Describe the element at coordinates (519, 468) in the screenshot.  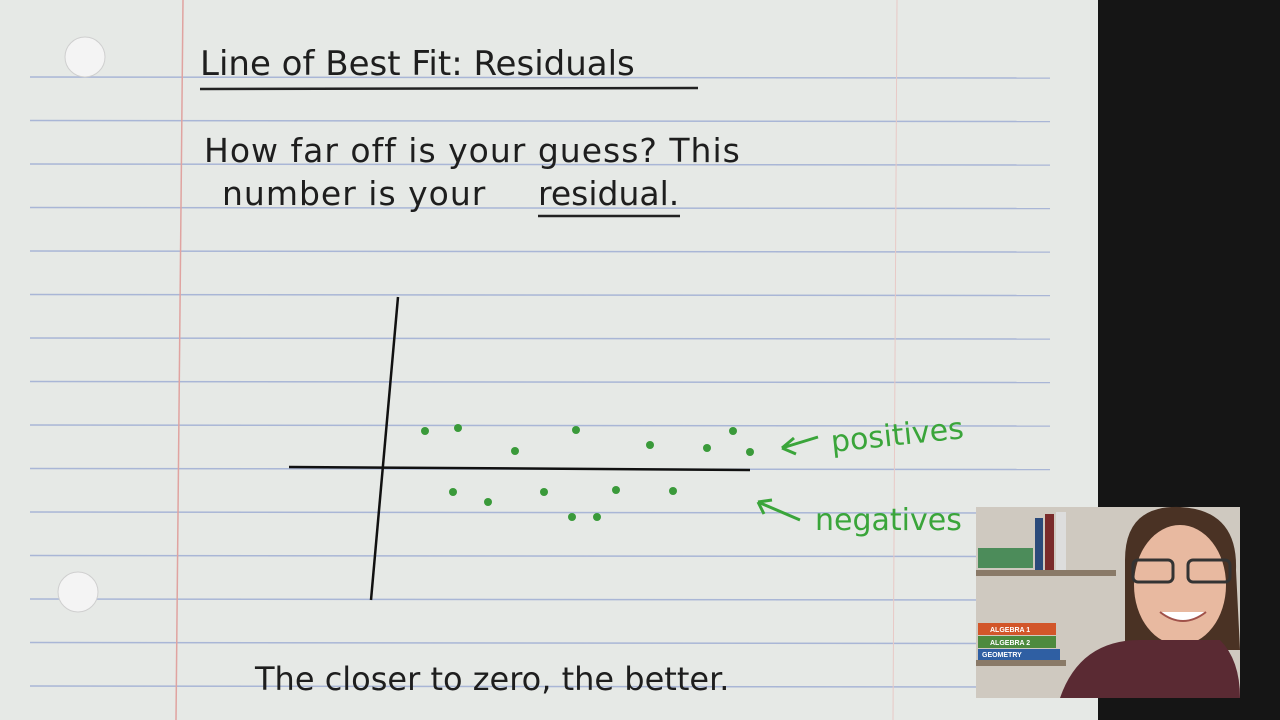
I see `x-axis` at that location.